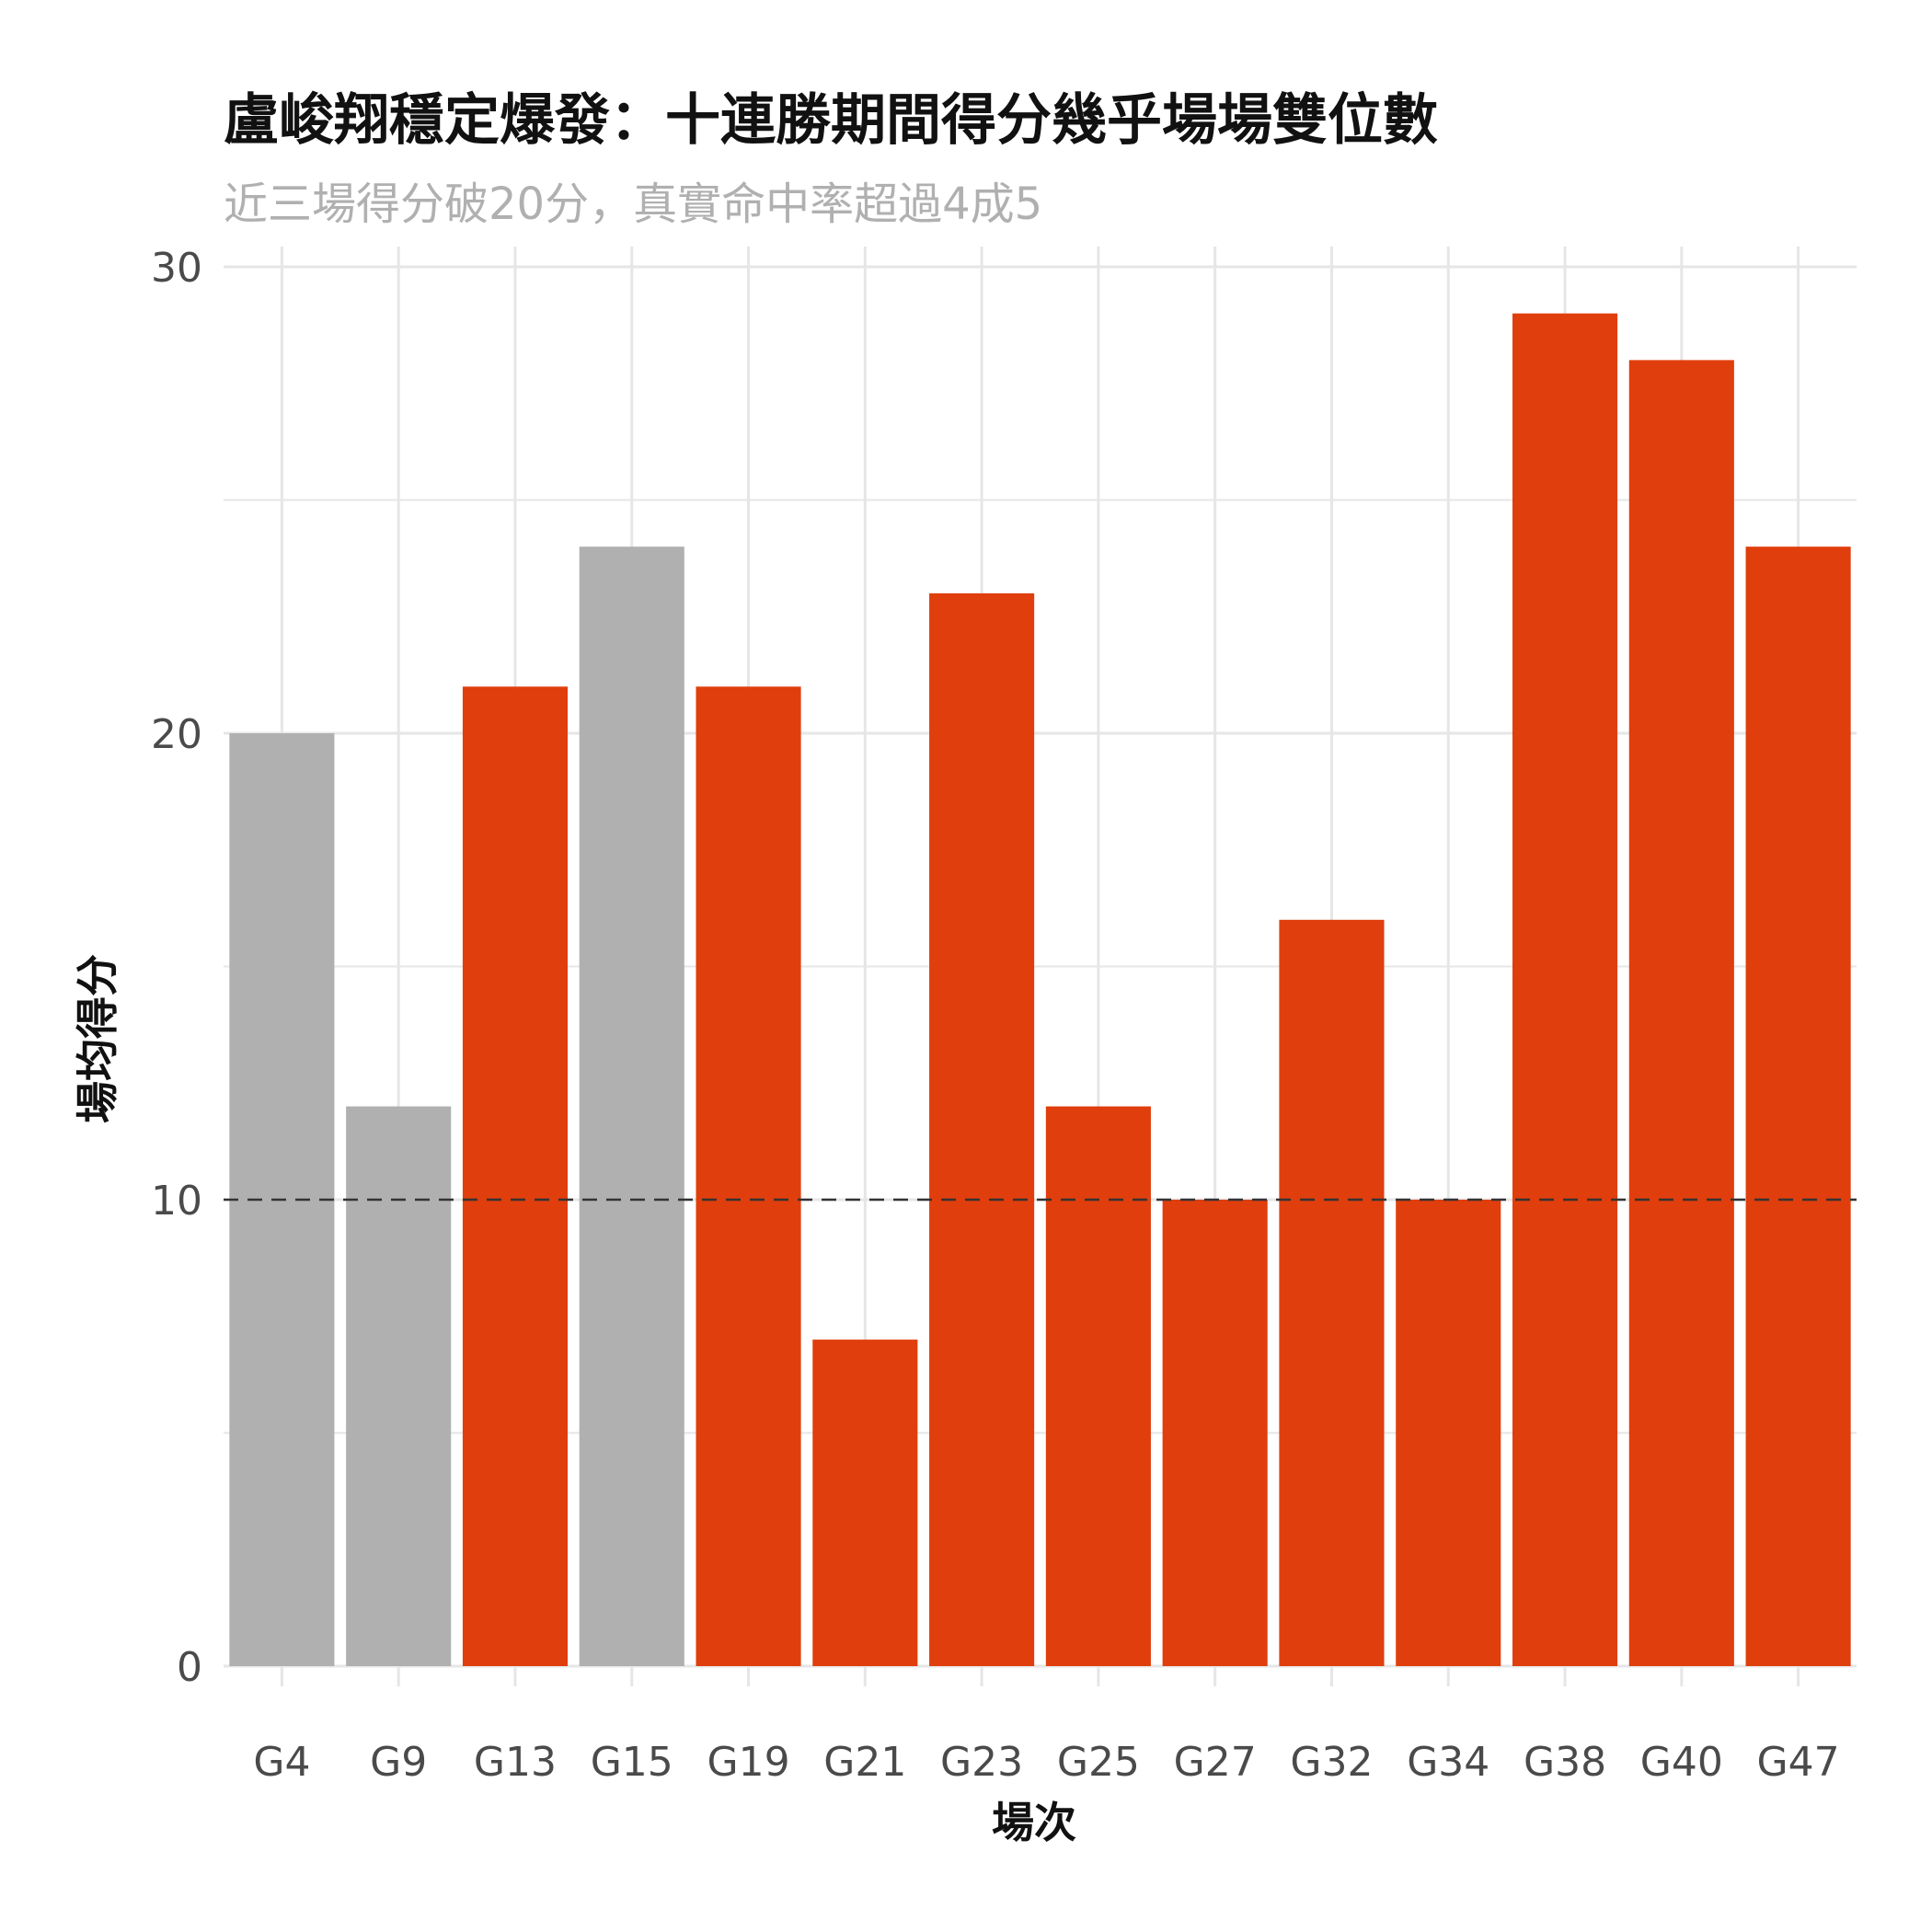 Image resolution: width=1932 pixels, height=1932 pixels. Describe the element at coordinates (1681, 1762) in the screenshot. I see `x-tick-label: G40` at that location.